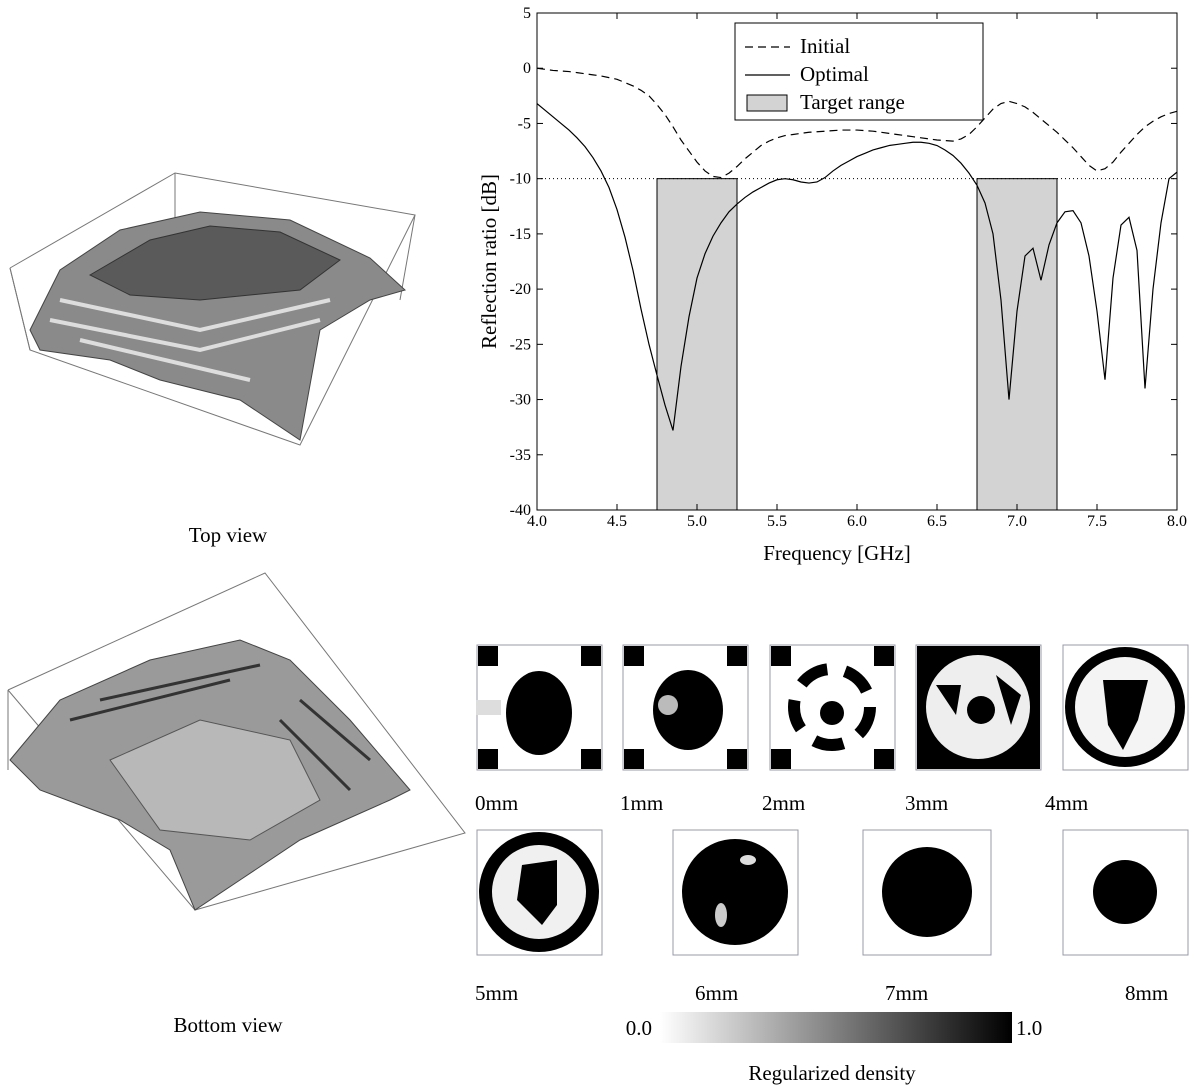 The height and width of the screenshot is (1090, 1195). What do you see at coordinates (852, 102) in the screenshot?
I see `legend-label: Target range` at bounding box center [852, 102].